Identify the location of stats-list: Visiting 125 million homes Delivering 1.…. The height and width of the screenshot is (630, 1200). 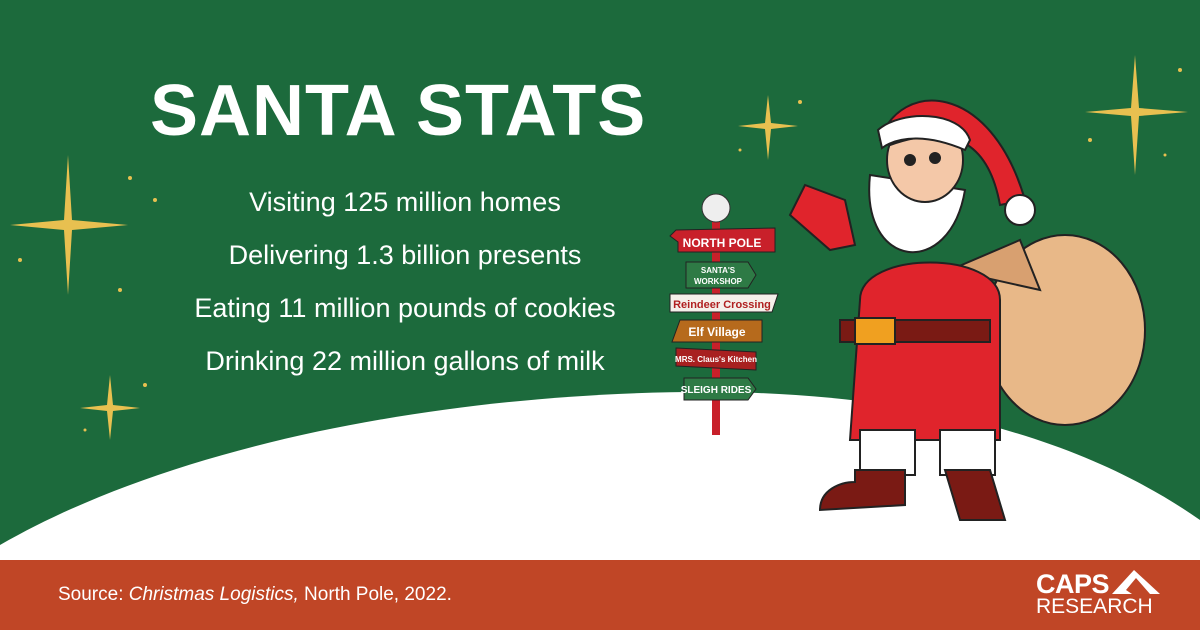
(405, 282).